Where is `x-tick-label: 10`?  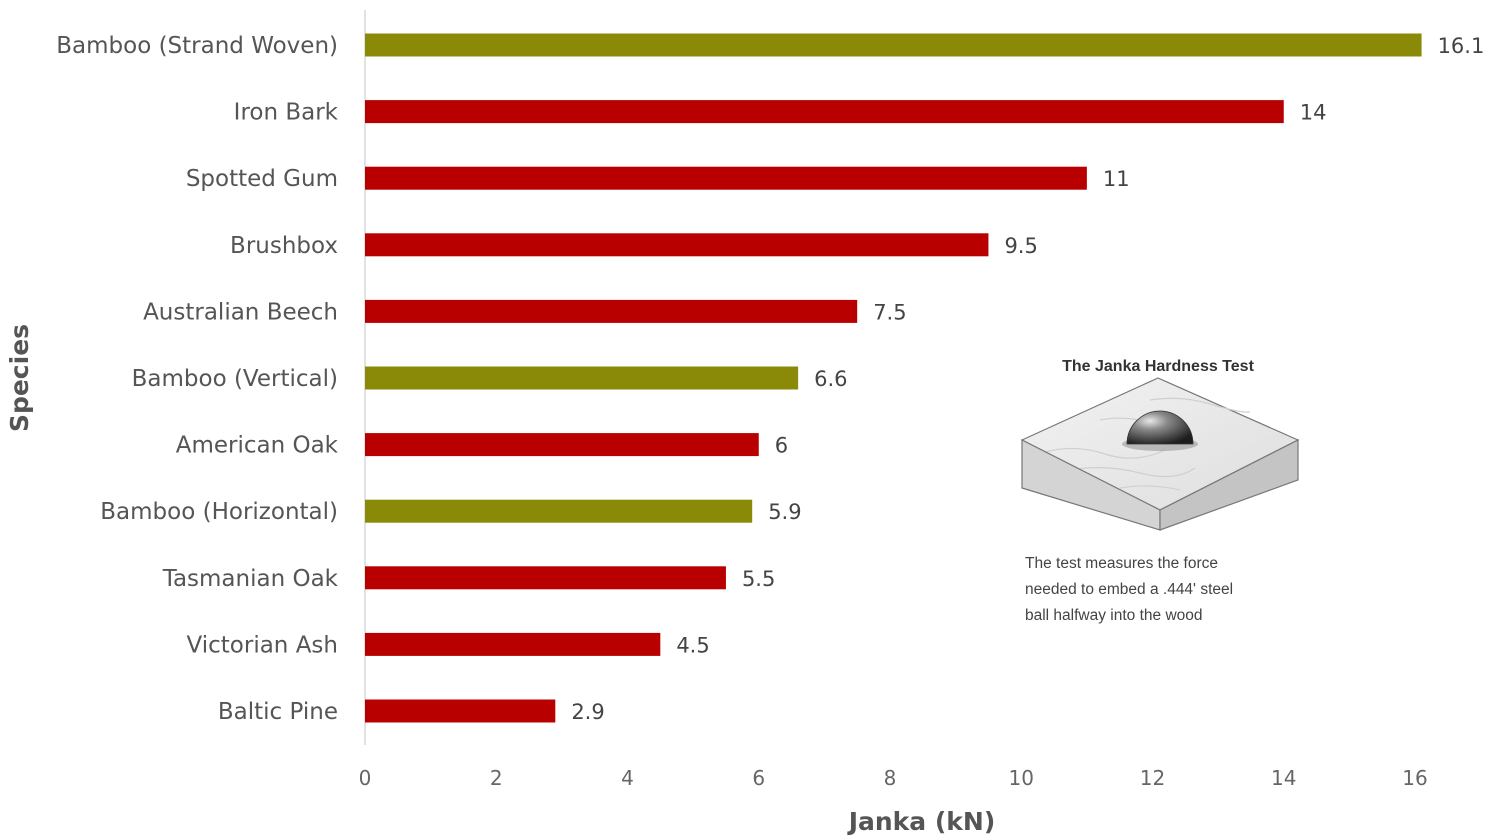
x-tick-label: 10 is located at coordinates (1021, 778).